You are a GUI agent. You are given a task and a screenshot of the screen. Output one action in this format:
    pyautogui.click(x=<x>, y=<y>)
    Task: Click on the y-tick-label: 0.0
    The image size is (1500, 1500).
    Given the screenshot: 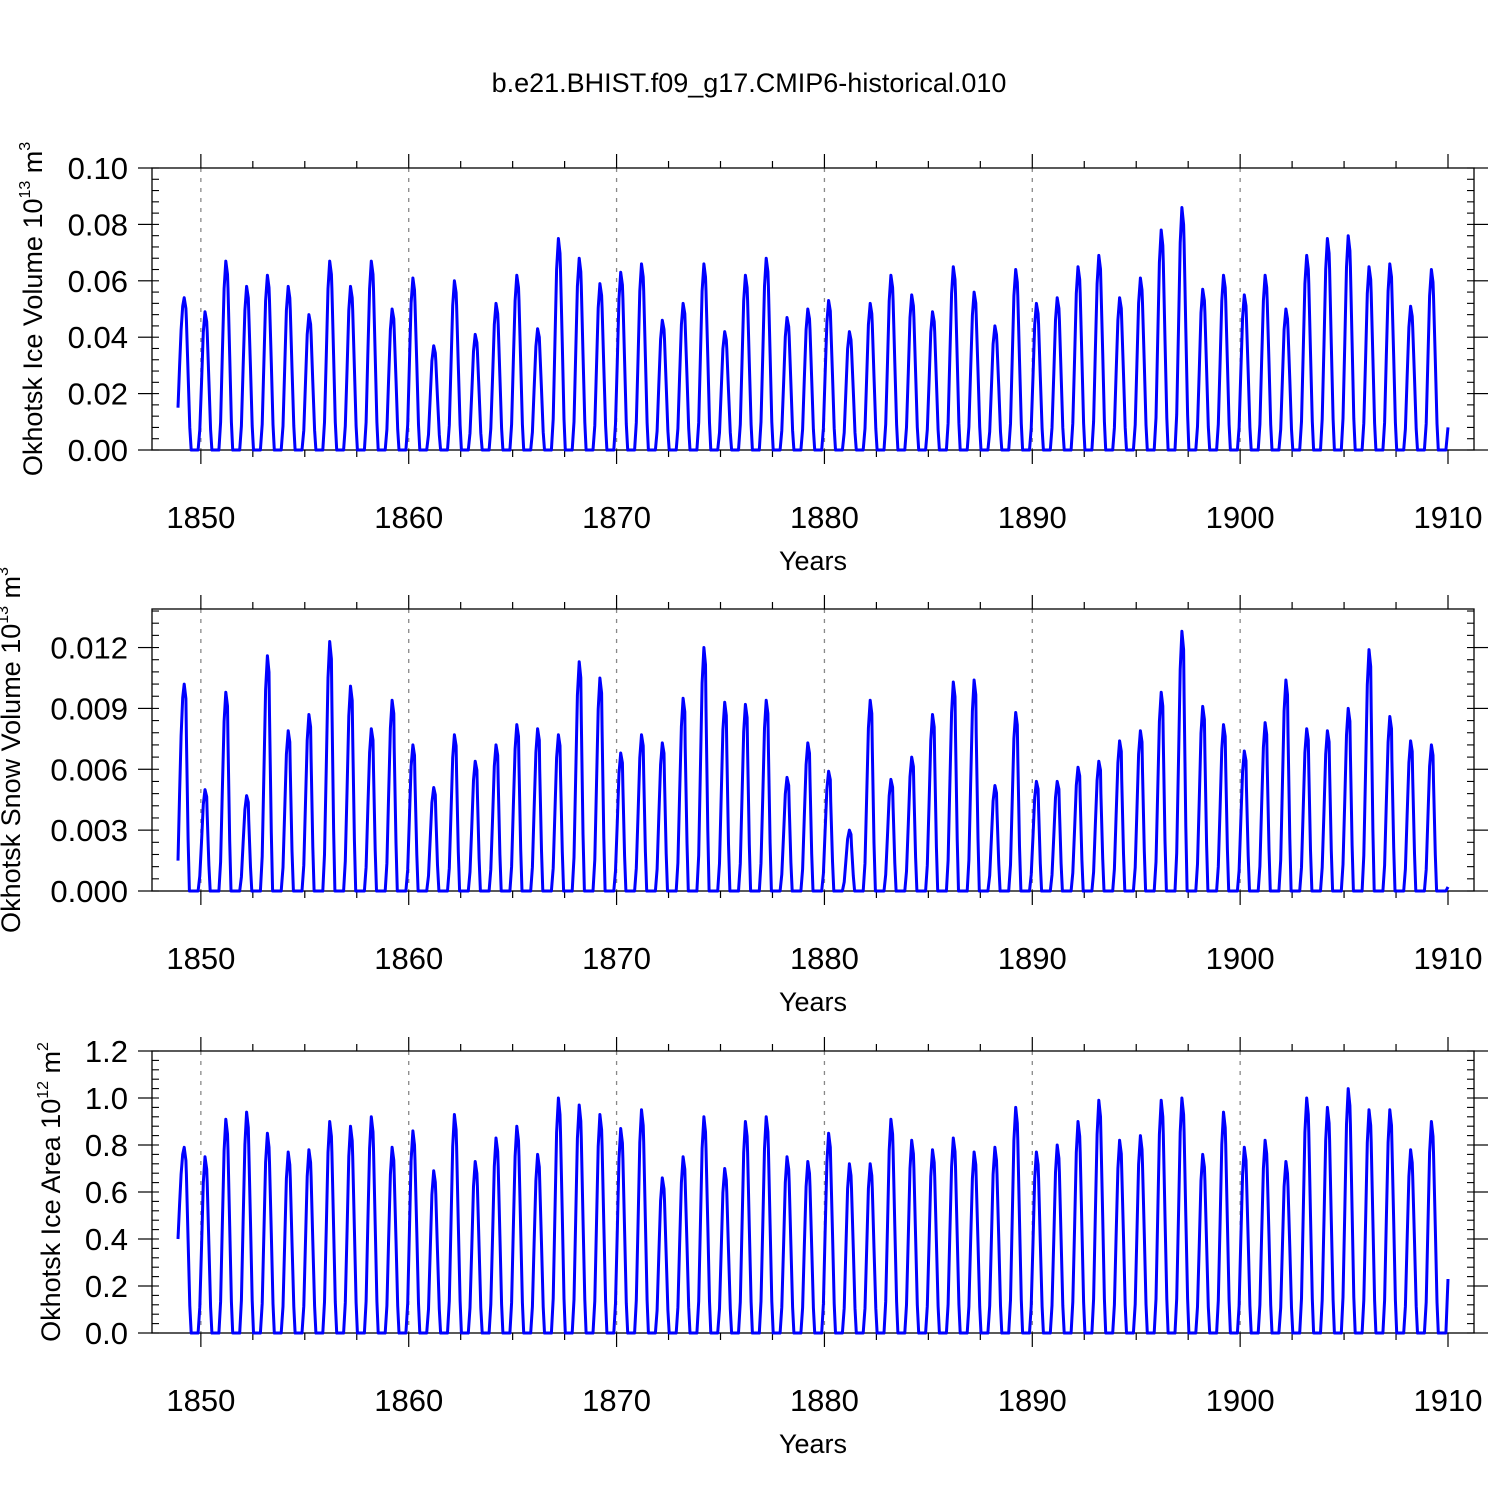 What is the action you would take?
    pyautogui.click(x=106, y=1333)
    